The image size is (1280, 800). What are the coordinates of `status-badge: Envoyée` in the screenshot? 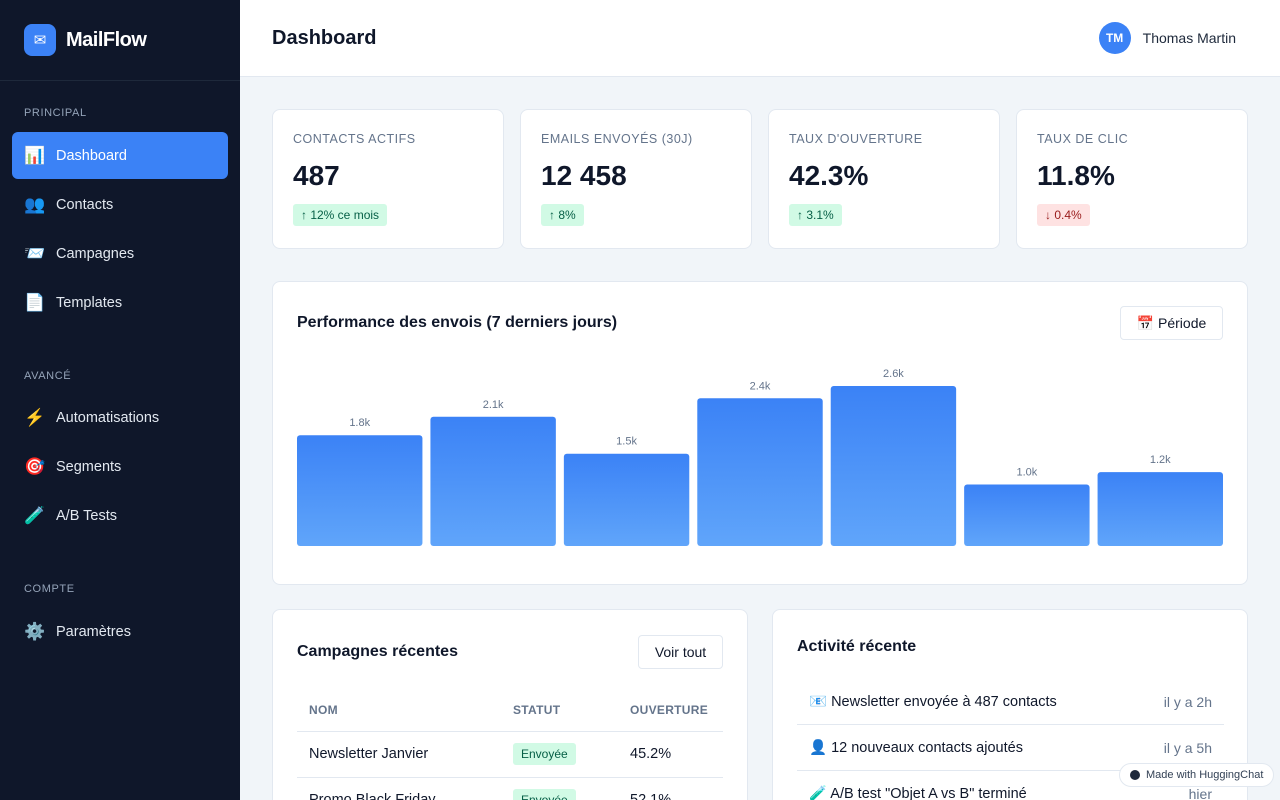 It's located at (544, 794).